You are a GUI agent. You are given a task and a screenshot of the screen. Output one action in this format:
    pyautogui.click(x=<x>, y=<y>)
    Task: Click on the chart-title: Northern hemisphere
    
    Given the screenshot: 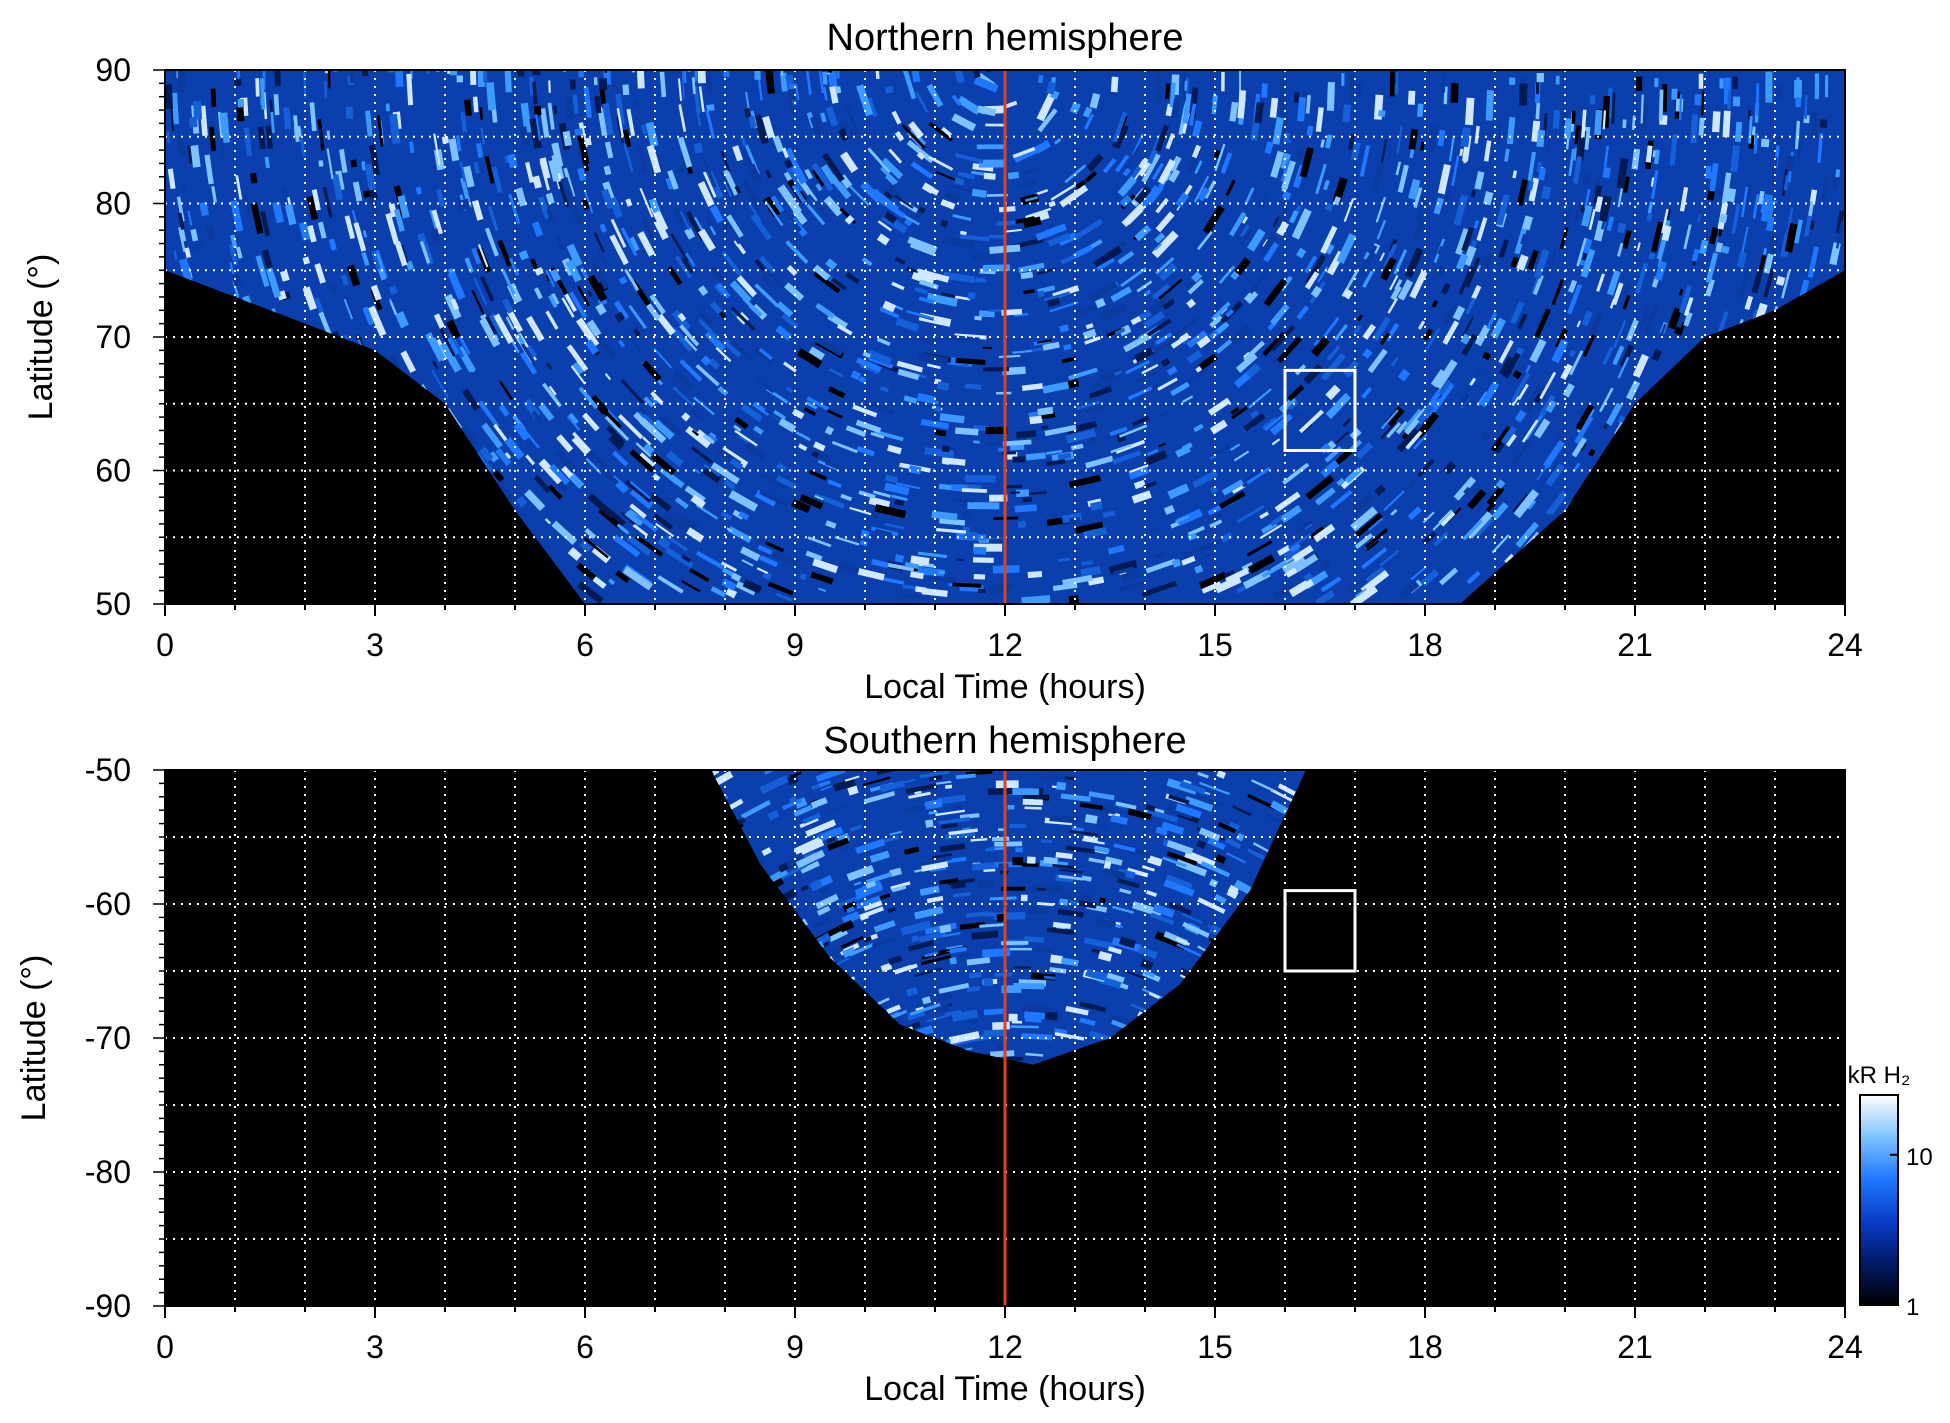 What is the action you would take?
    pyautogui.click(x=1005, y=38)
    